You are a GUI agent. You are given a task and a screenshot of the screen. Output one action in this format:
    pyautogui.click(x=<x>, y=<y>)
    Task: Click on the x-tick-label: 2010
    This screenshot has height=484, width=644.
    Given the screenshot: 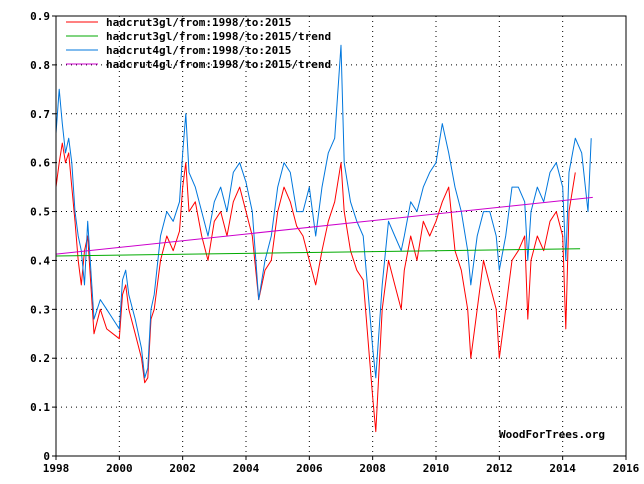 What is the action you would take?
    pyautogui.click(x=436, y=468)
    